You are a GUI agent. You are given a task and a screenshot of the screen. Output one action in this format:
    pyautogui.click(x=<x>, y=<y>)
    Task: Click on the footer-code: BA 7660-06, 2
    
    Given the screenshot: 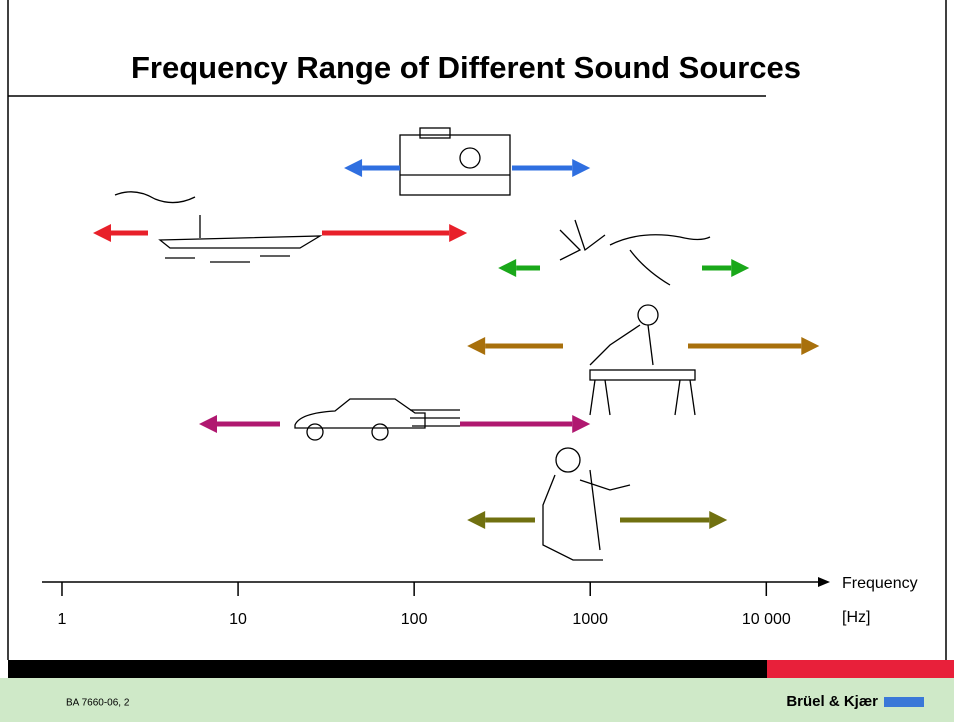 What is the action you would take?
    pyautogui.click(x=98, y=703)
    